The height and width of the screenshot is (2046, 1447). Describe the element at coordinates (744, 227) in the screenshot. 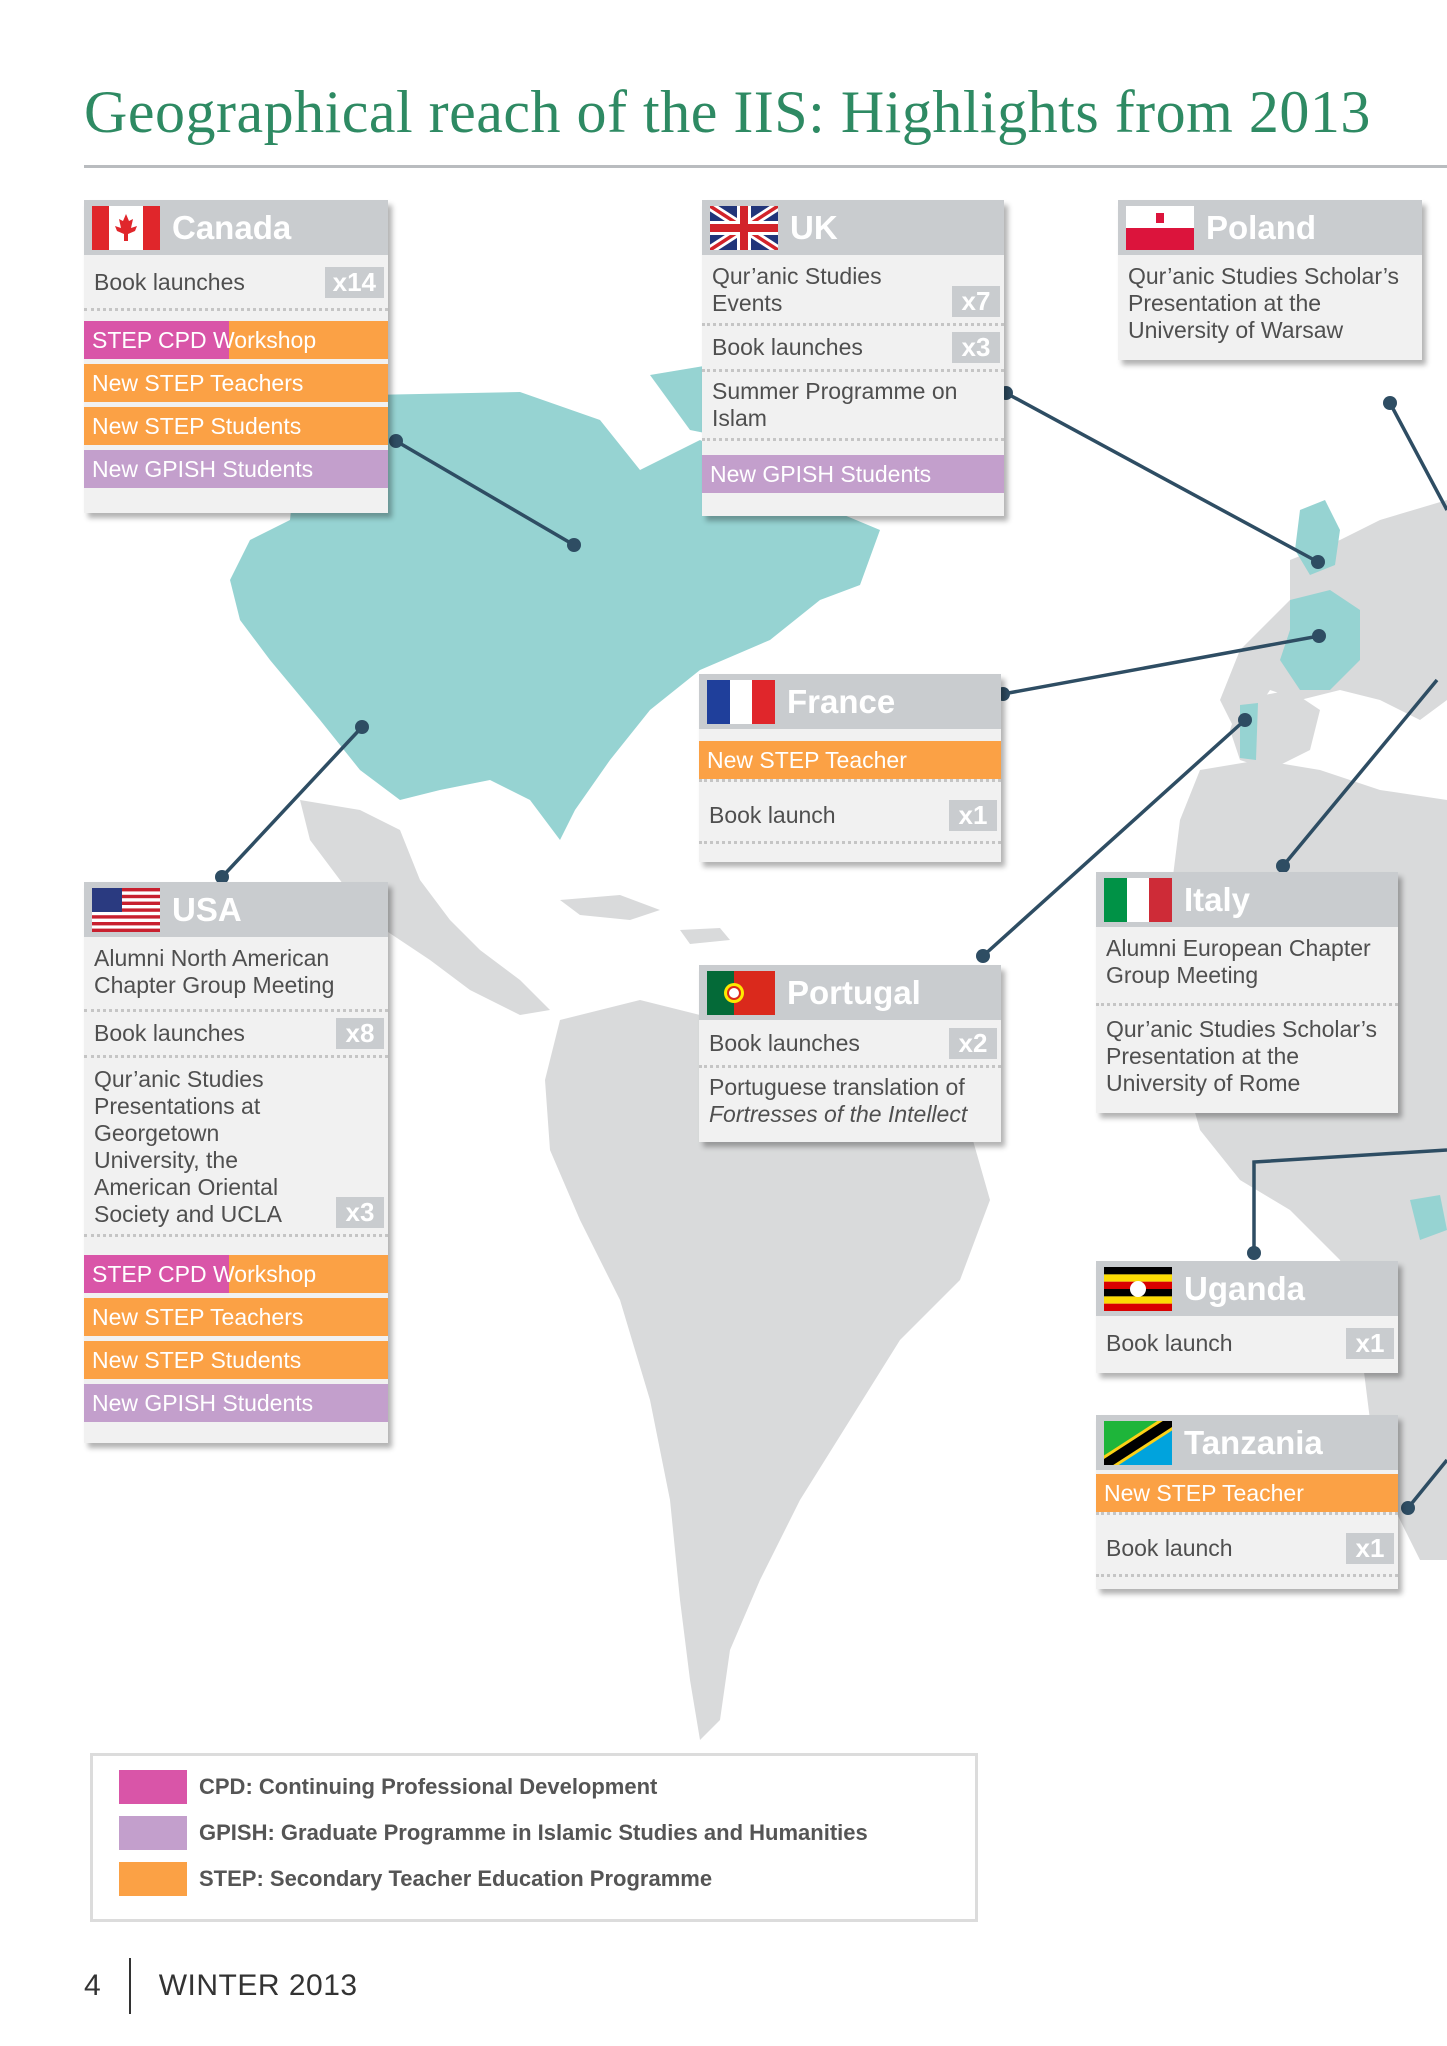

I see `uk-flag-icon` at that location.